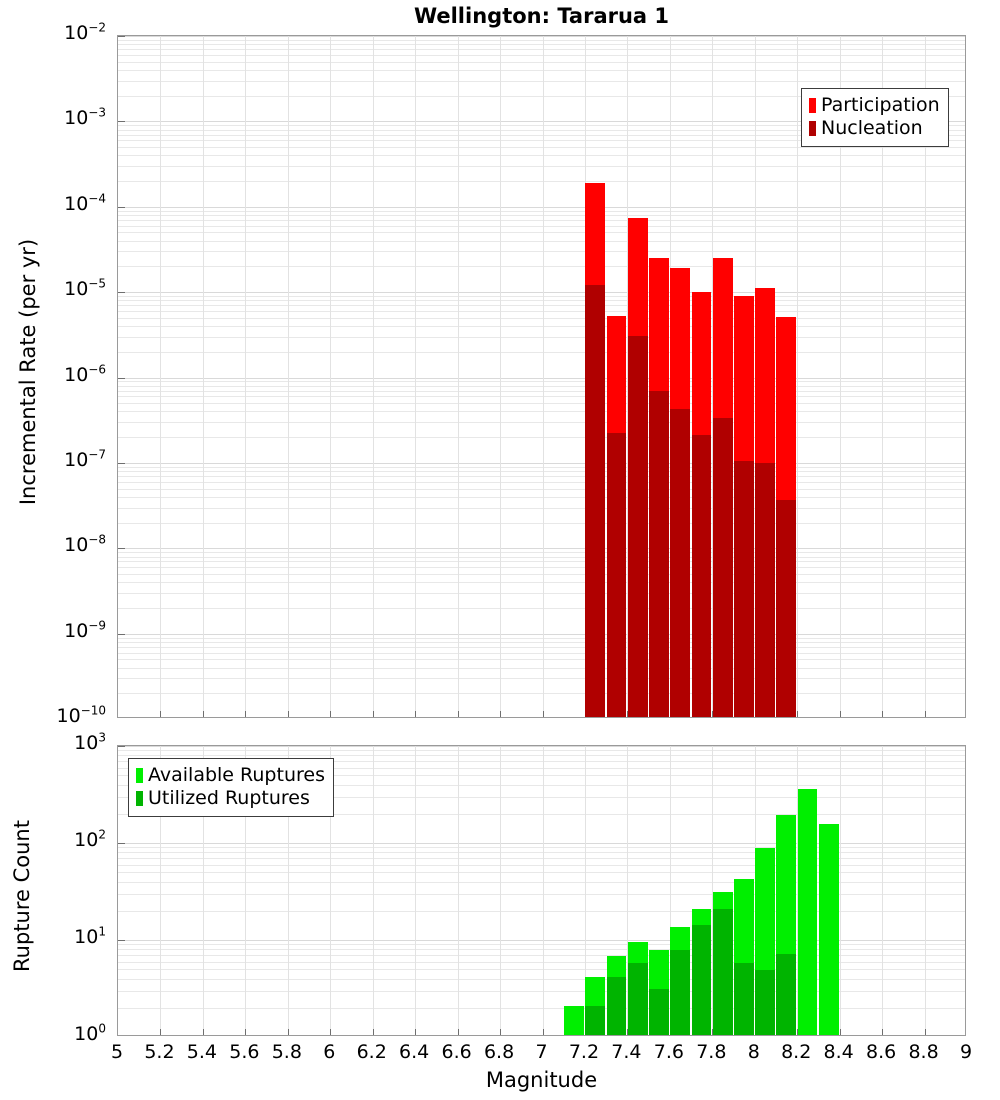 This screenshot has width=1000, height=1100. Describe the element at coordinates (85, 374) in the screenshot. I see `y-tick-label: 10⁻⁶` at that location.